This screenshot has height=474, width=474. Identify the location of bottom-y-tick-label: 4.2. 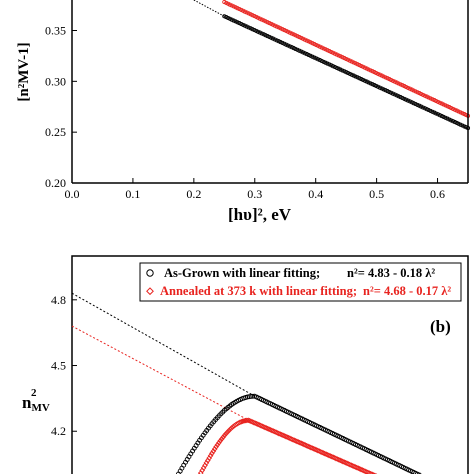
(58, 431).